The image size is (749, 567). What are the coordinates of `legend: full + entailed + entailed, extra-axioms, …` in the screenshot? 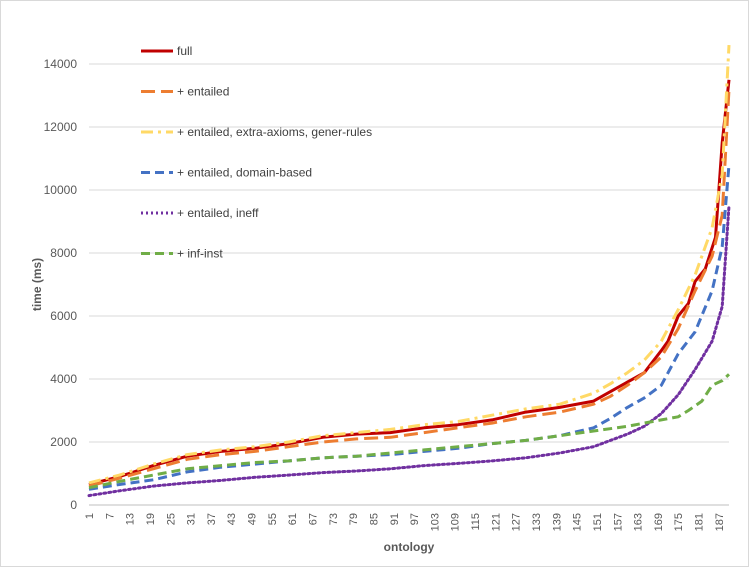 It's located at (256, 152).